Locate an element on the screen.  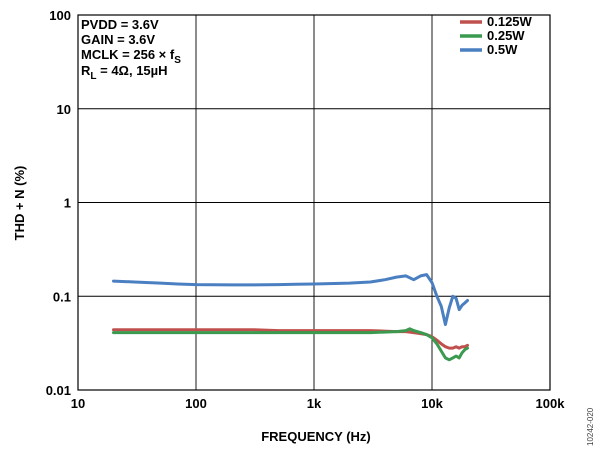
series-lines is located at coordinates (290, 317).